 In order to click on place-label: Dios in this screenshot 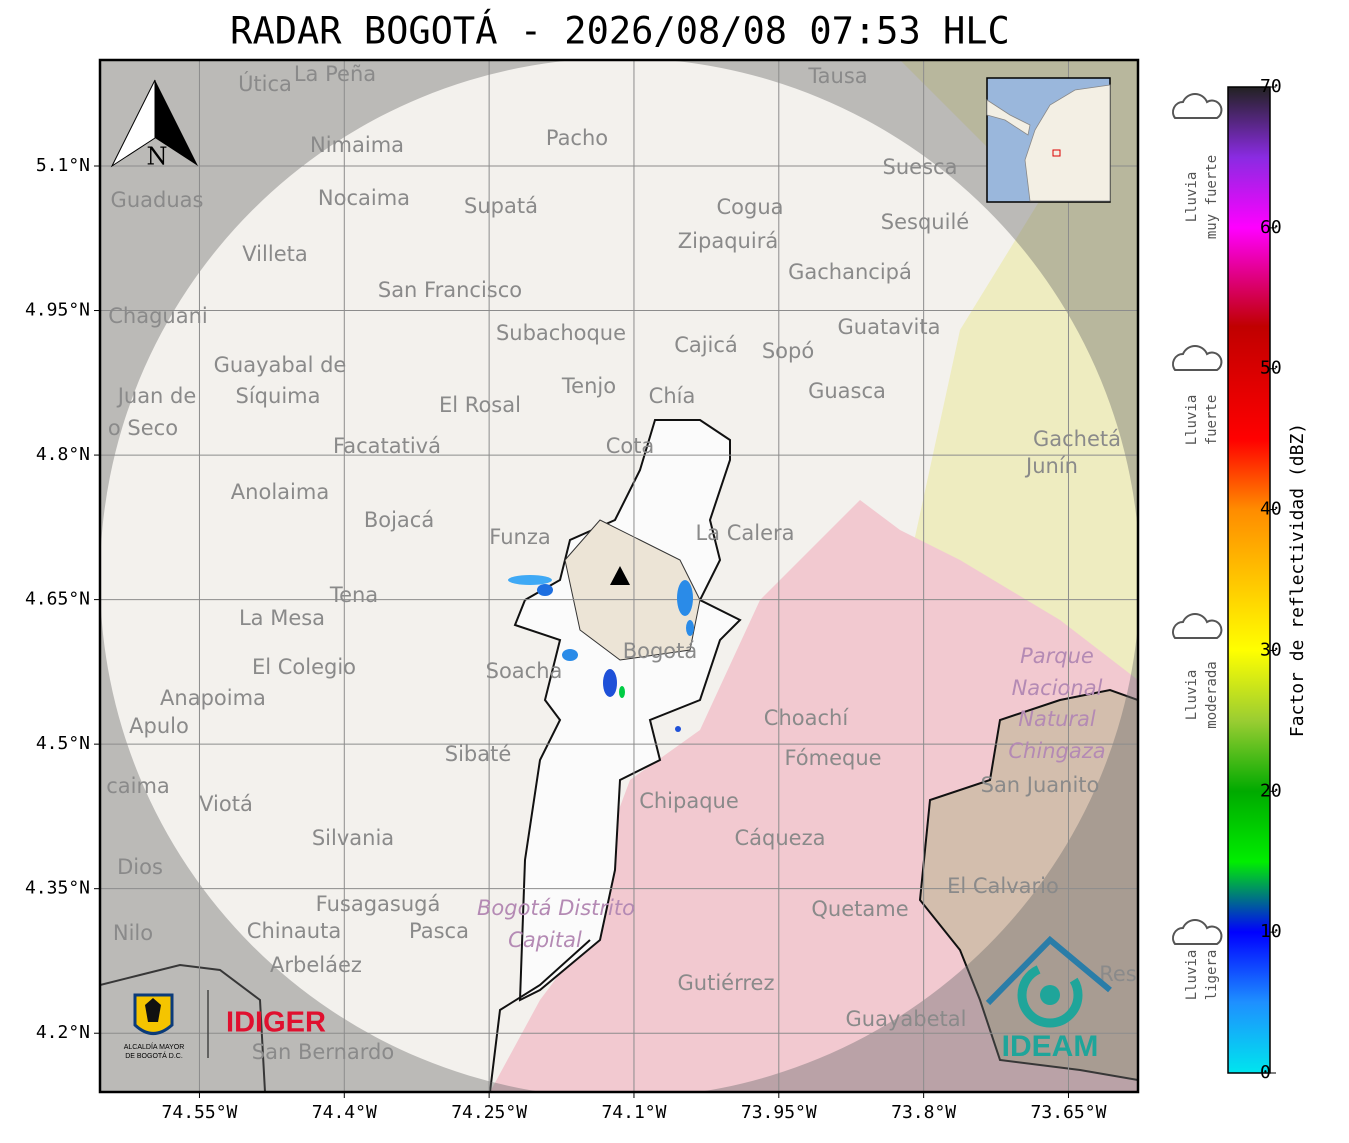, I will do `click(140, 867)`.